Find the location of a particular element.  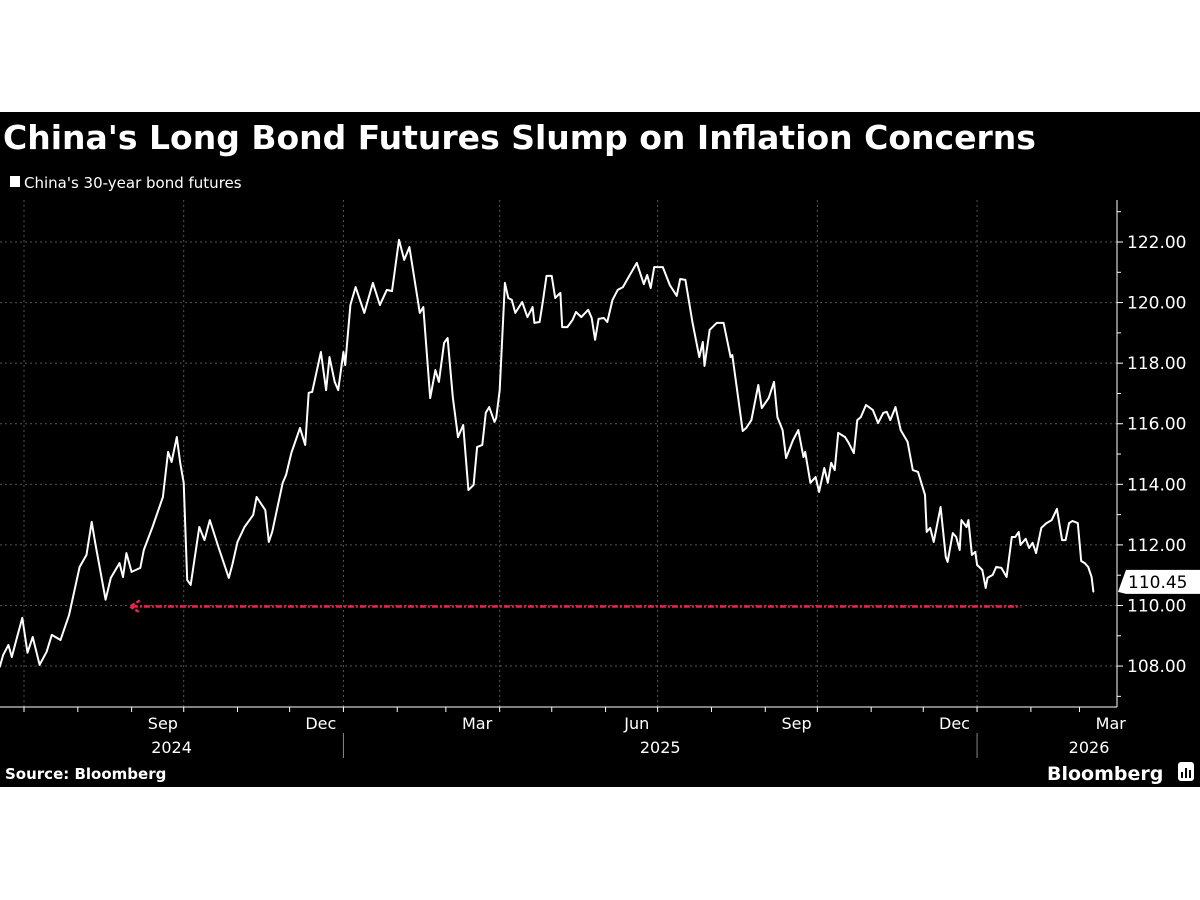

y-tick-label: 120.00 is located at coordinates (1156, 304).